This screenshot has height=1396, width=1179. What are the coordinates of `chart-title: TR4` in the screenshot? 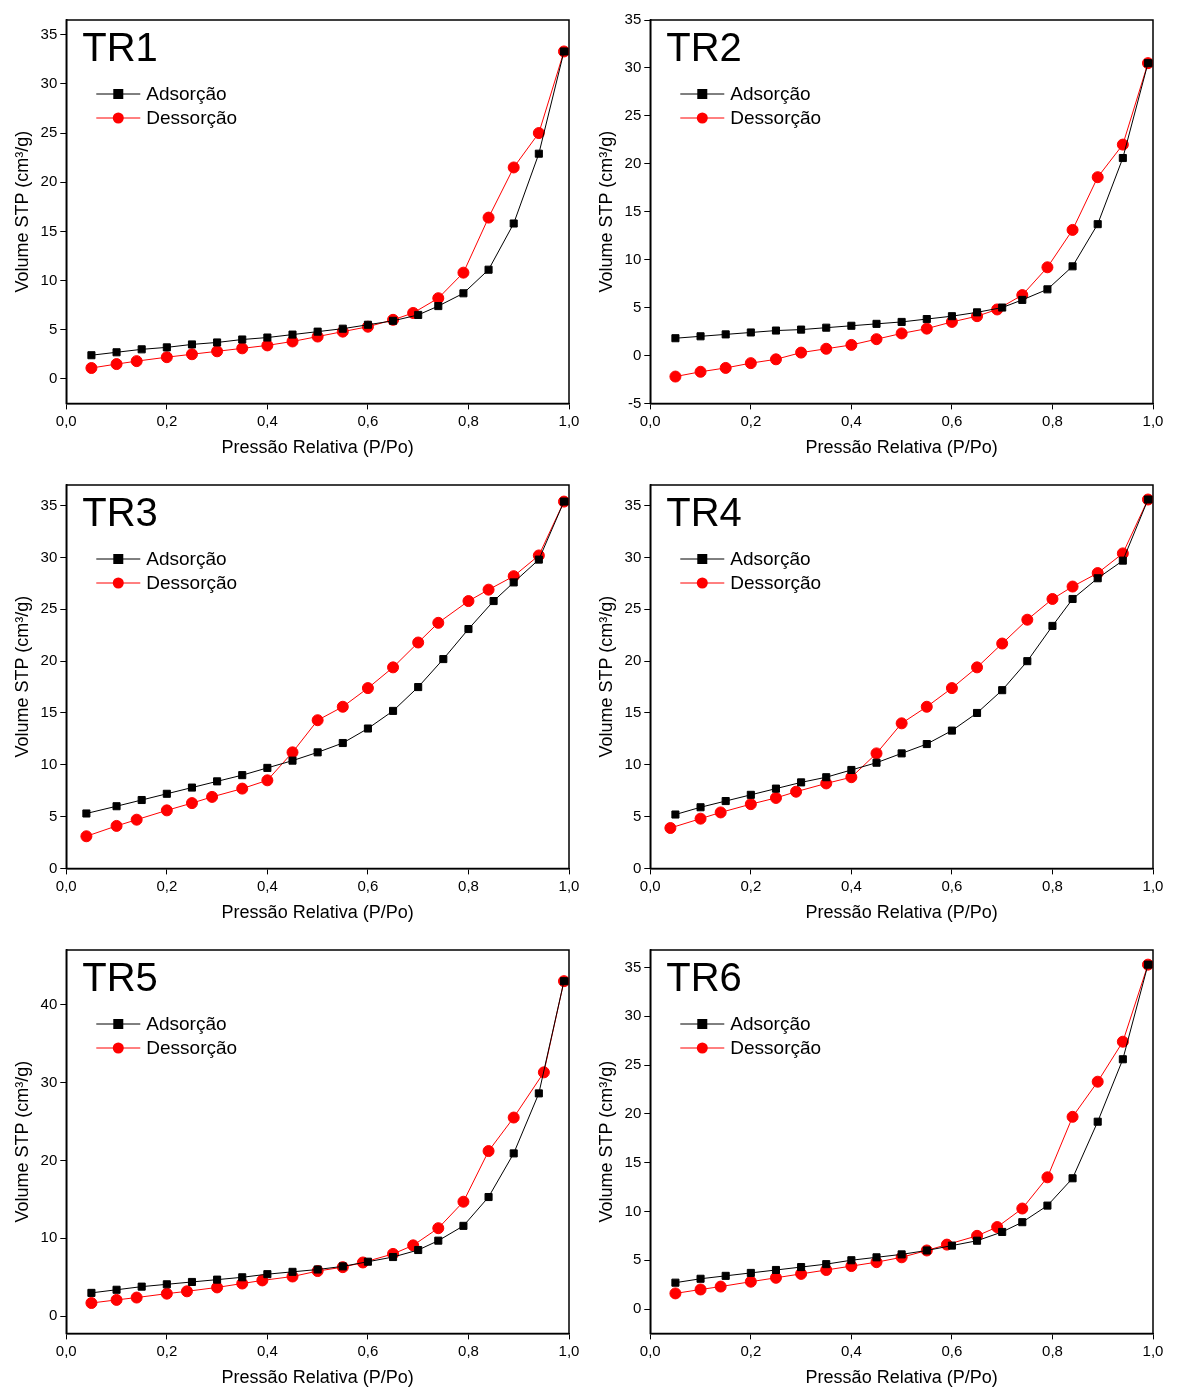 It's located at (704, 512).